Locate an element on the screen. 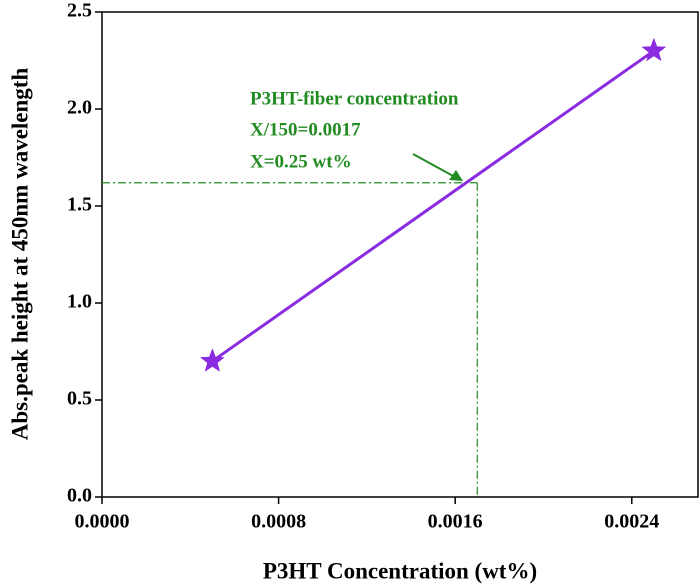 The width and height of the screenshot is (700, 588). annotation: X=0.25 wt% is located at coordinates (301, 161).